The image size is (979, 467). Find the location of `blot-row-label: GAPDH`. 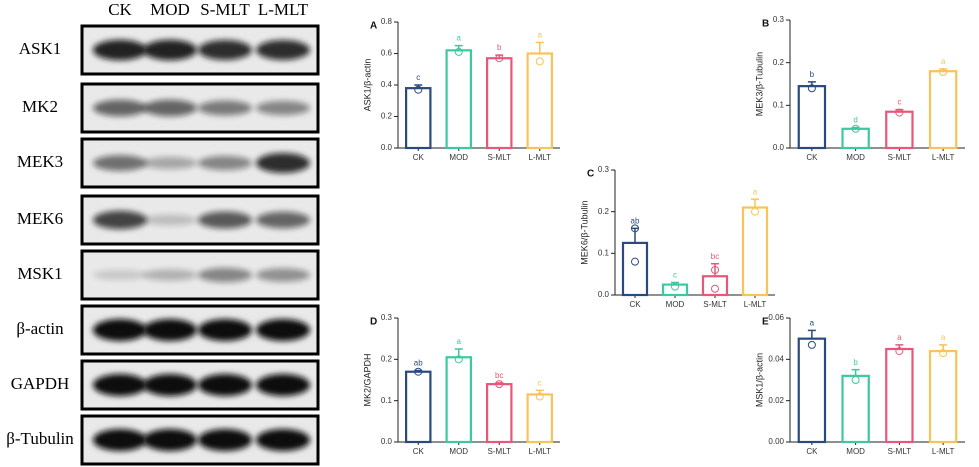

blot-row-label: GAPDH is located at coordinates (40, 383).